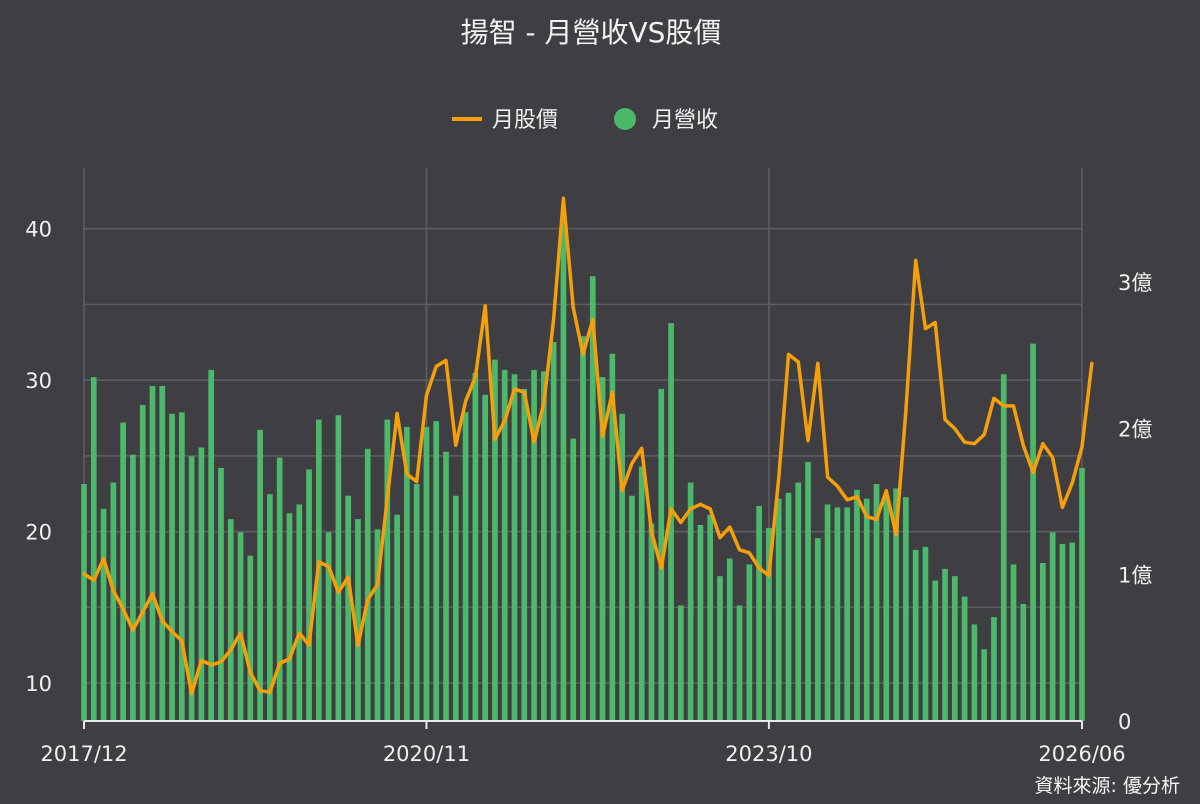  Describe the element at coordinates (38, 533) in the screenshot. I see `y-left-tick-label: 20` at that location.